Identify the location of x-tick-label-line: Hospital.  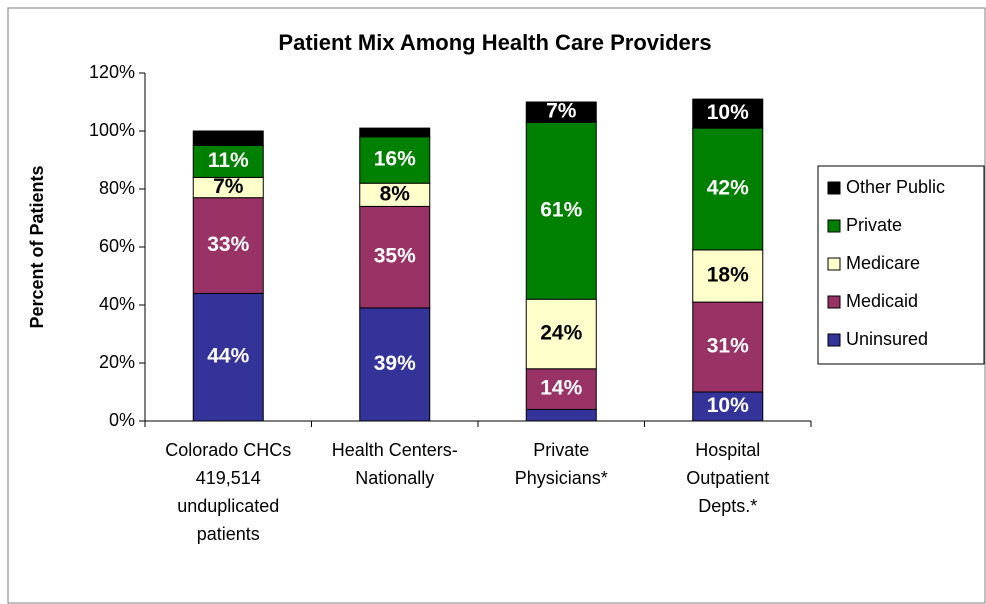
(727, 450).